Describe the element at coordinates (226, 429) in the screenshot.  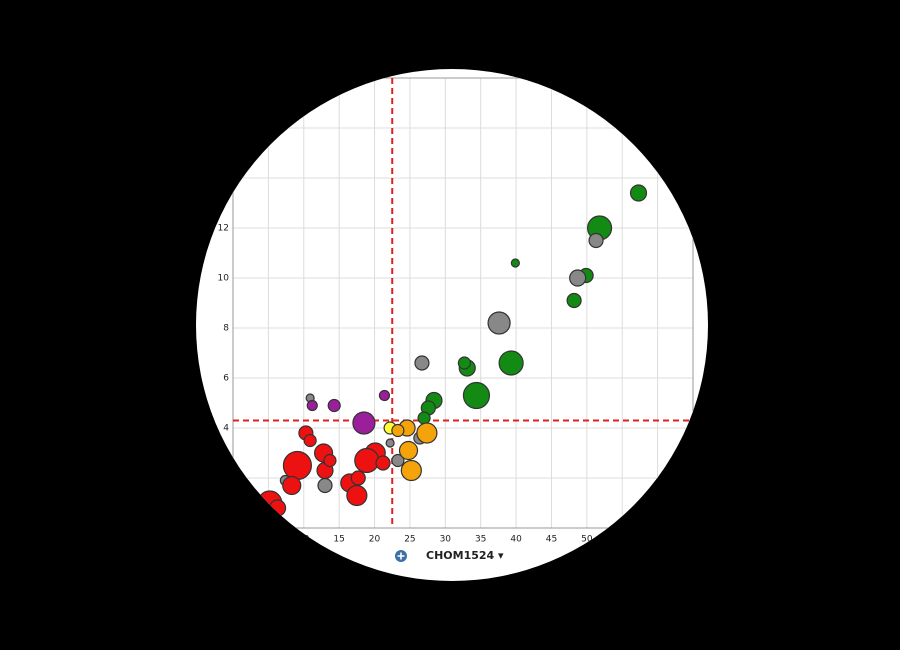
I see `y-tick-label: 4` at that location.